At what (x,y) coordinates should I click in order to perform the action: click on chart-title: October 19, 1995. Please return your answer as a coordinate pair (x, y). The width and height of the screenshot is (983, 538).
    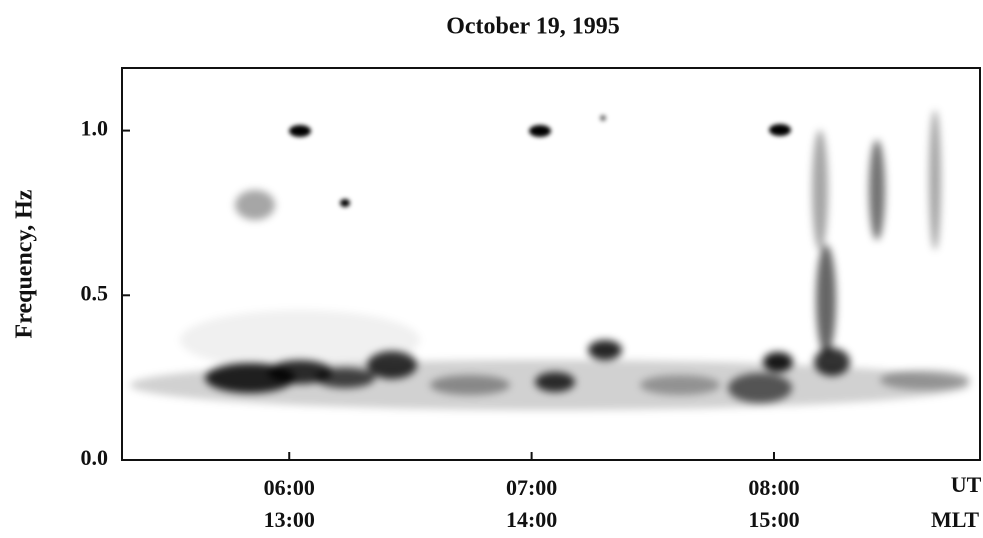
    Looking at the image, I should click on (533, 27).